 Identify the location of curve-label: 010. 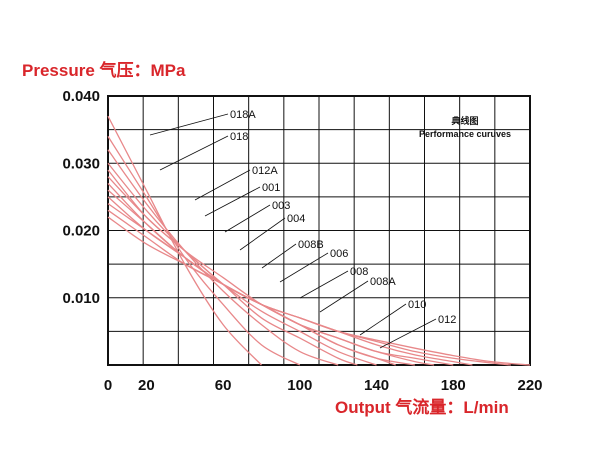
(417, 305).